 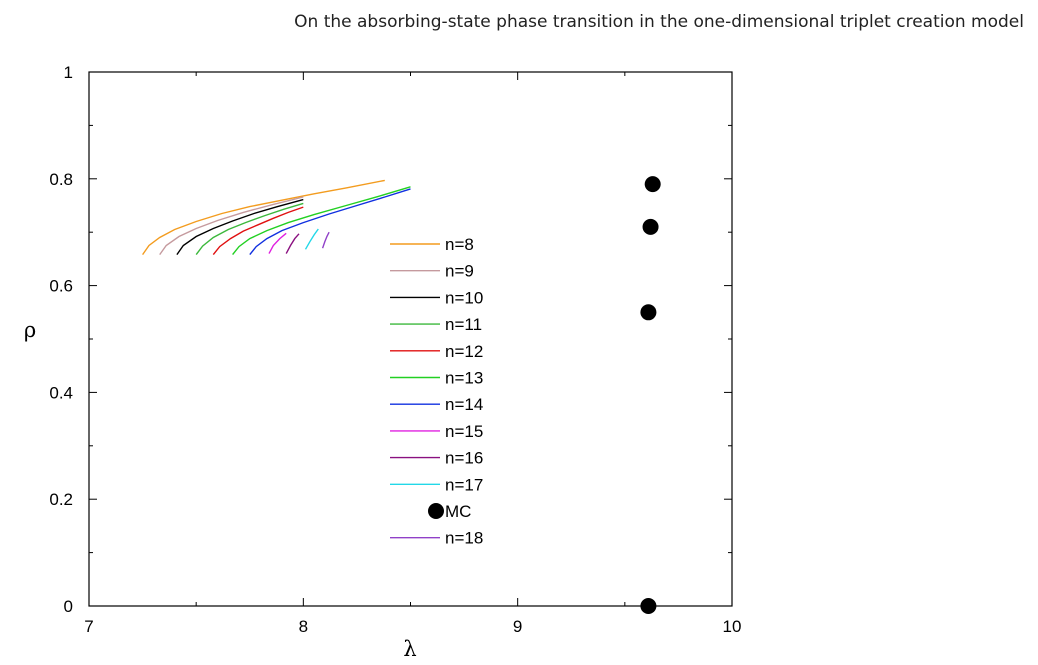 What do you see at coordinates (61, 392) in the screenshot?
I see `y-tick-label: 0.4` at bounding box center [61, 392].